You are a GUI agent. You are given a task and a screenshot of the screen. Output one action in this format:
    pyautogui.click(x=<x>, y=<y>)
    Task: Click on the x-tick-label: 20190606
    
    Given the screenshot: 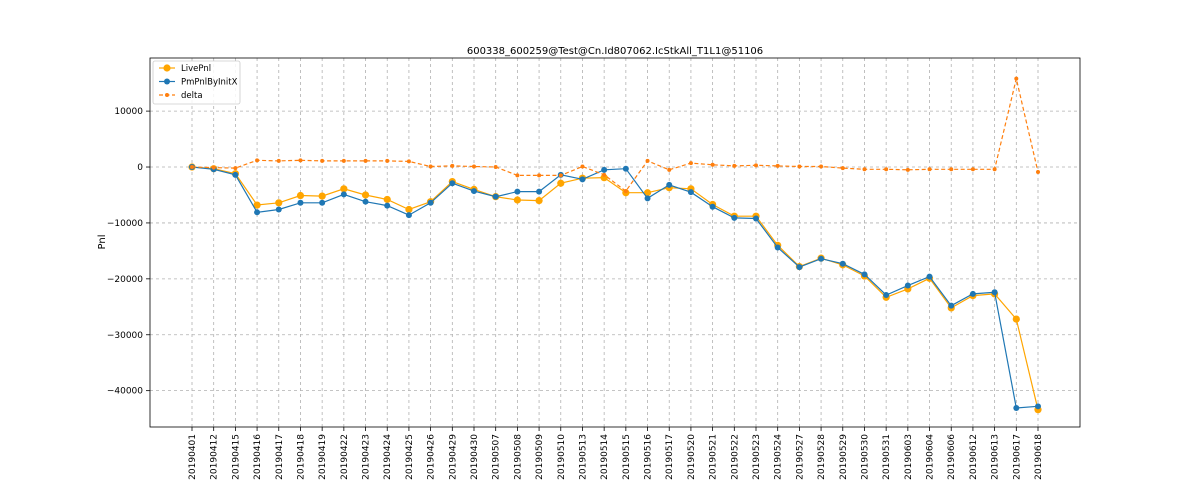 What is the action you would take?
    pyautogui.click(x=952, y=457)
    